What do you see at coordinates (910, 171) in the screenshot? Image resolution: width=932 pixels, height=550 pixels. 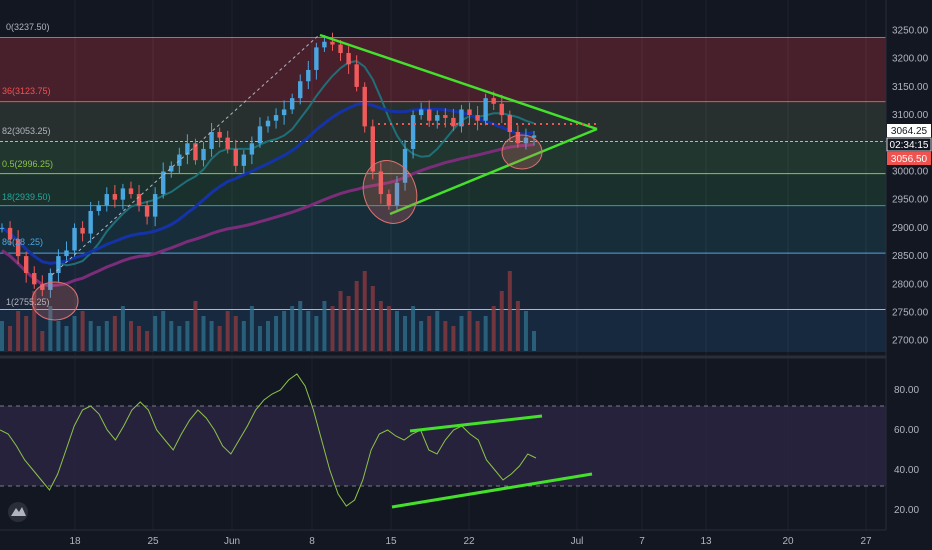 I see `price-tick-label: 3000.00` at bounding box center [910, 171].